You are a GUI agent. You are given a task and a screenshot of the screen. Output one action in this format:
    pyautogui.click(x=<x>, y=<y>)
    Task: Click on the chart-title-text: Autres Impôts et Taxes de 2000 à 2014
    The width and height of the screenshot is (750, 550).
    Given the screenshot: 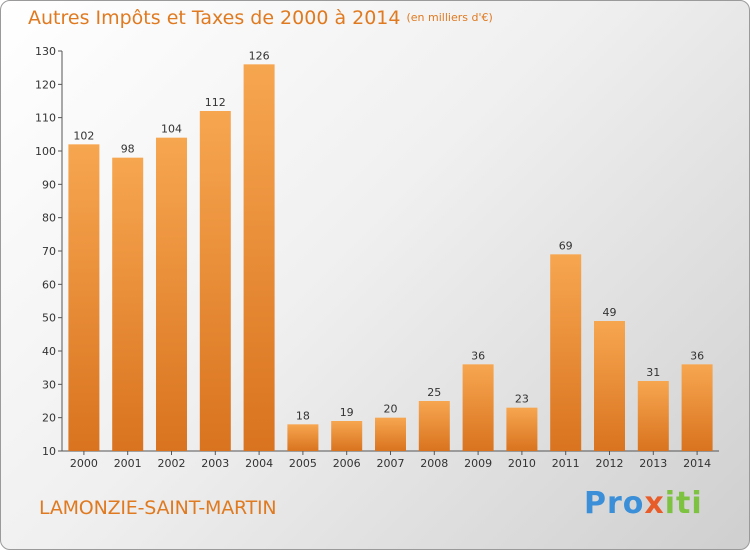 What is the action you would take?
    pyautogui.click(x=214, y=18)
    